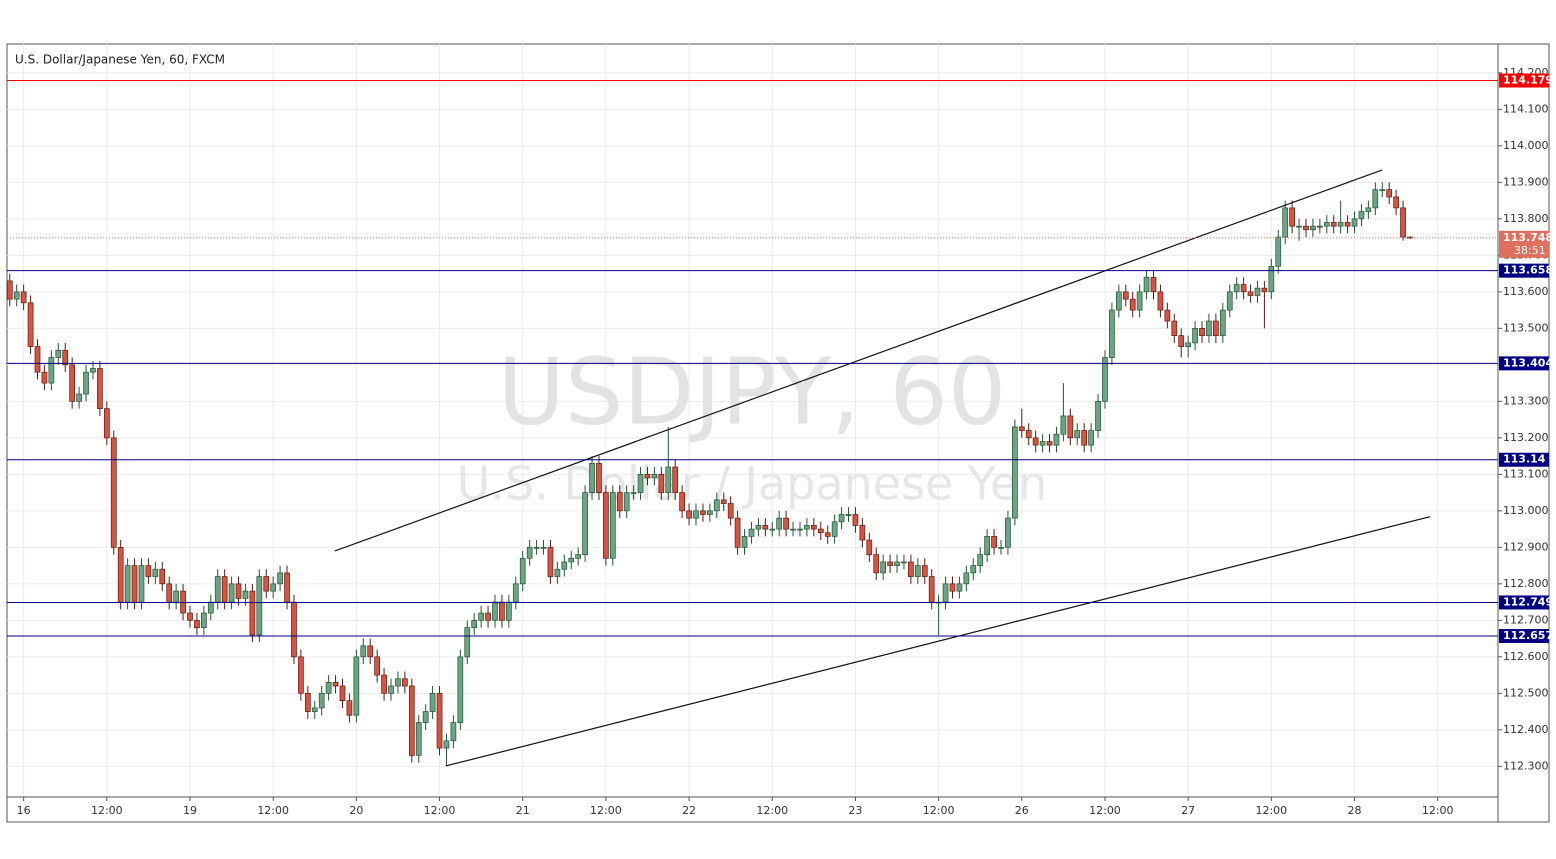 Image resolution: width=1556 pixels, height=859 pixels. Describe the element at coordinates (689, 810) in the screenshot. I see `x-tick-label: 22` at that location.